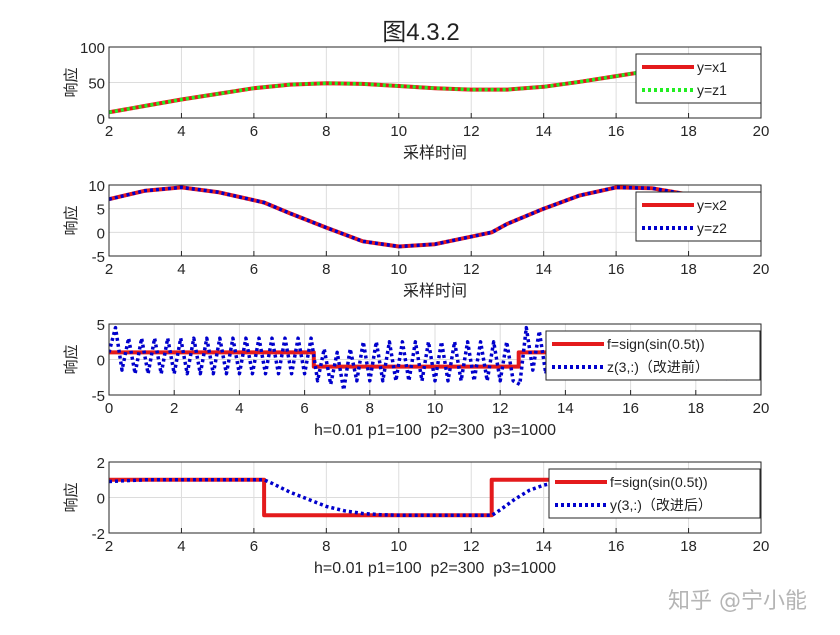  I want to click on y-tick-label: 50, so click(96, 84).